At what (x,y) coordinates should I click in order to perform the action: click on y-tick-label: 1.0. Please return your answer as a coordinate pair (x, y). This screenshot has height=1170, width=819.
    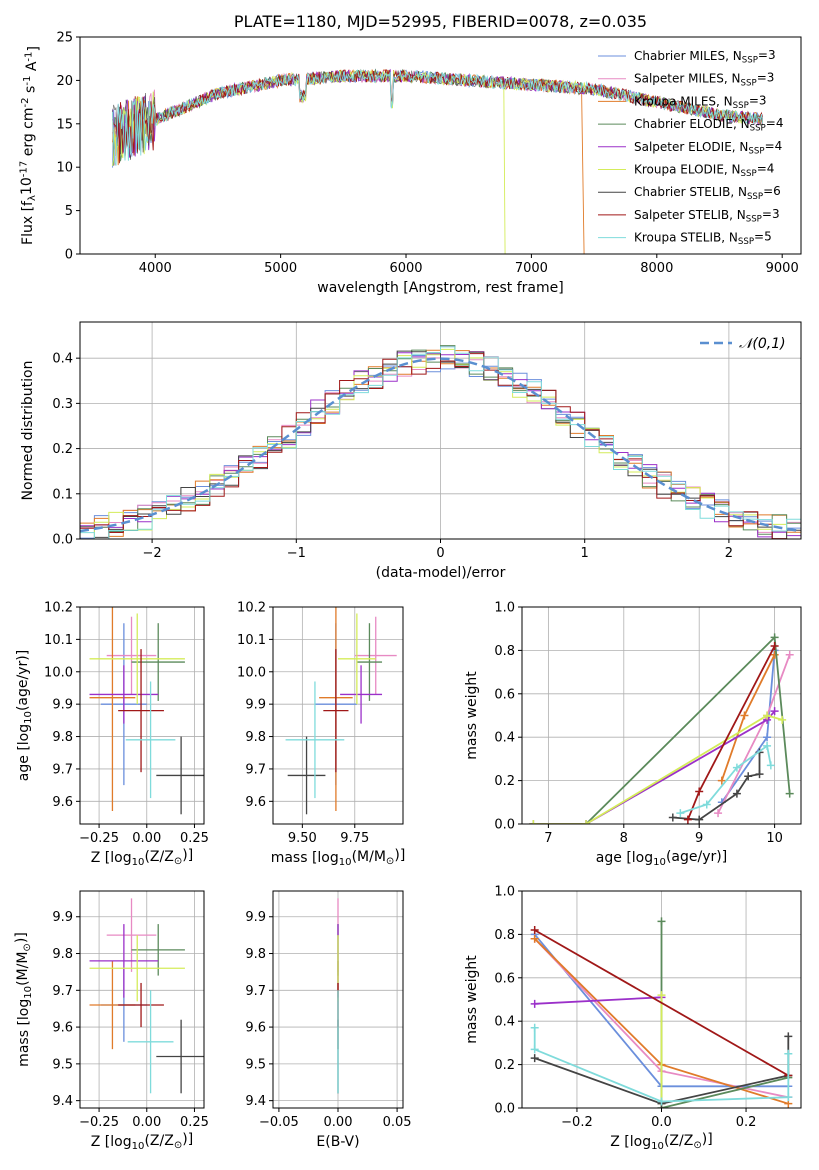
    Looking at the image, I should click on (504, 892).